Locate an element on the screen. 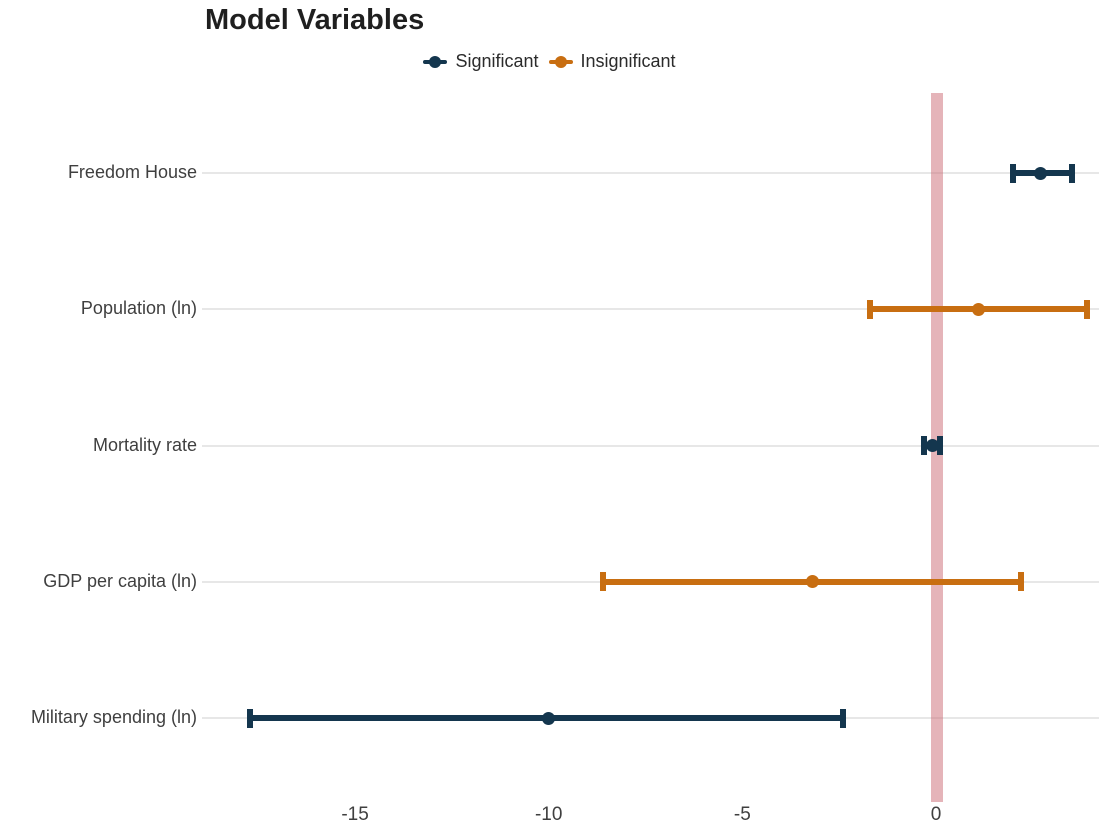  x-axis-tick-label: -10 is located at coordinates (548, 814).